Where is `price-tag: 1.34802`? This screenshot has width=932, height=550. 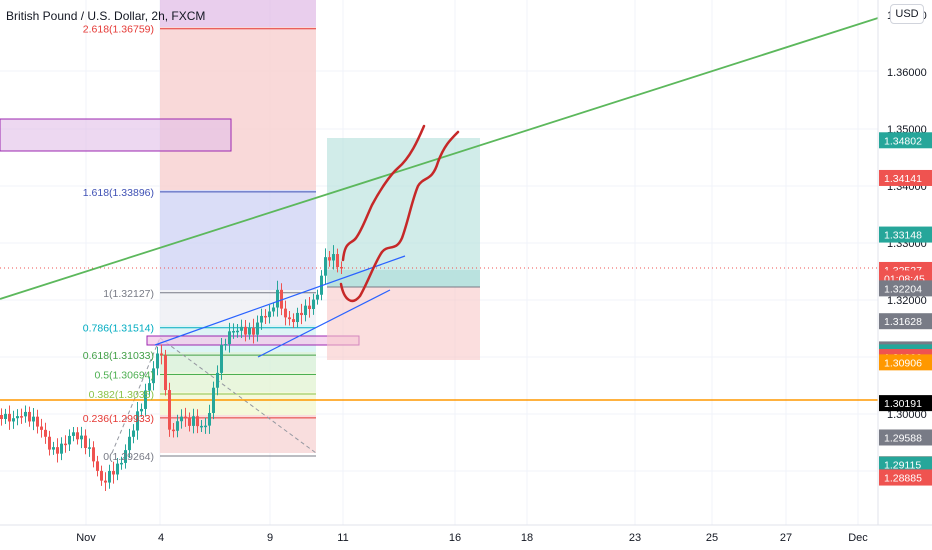 price-tag: 1.34802 is located at coordinates (905, 140).